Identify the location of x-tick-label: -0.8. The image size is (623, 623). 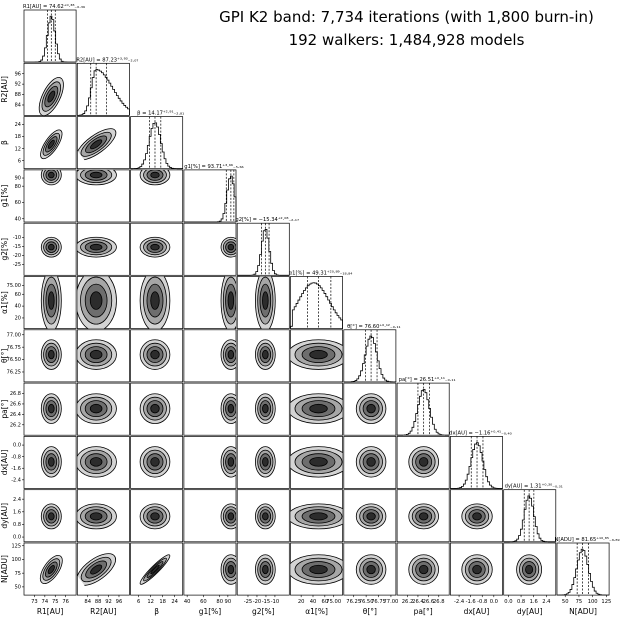
(482, 602).